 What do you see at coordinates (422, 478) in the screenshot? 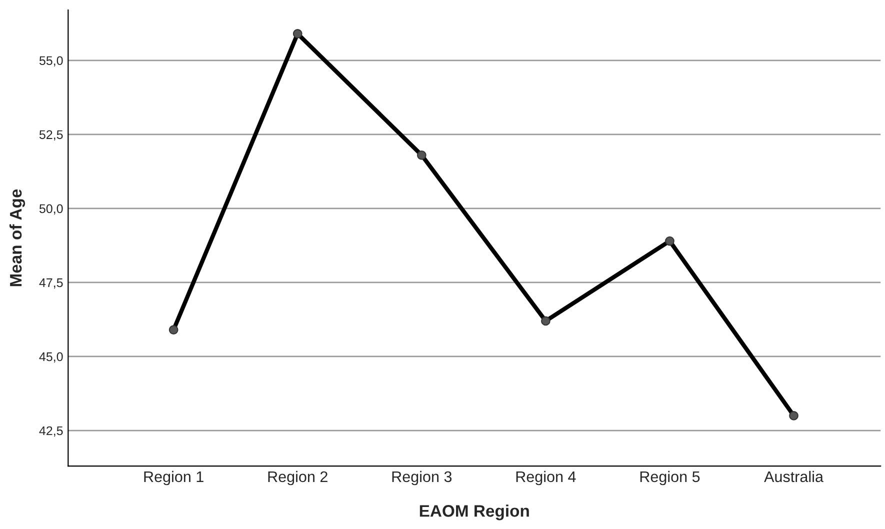
I see `x-tick-label: Region 3` at bounding box center [422, 478].